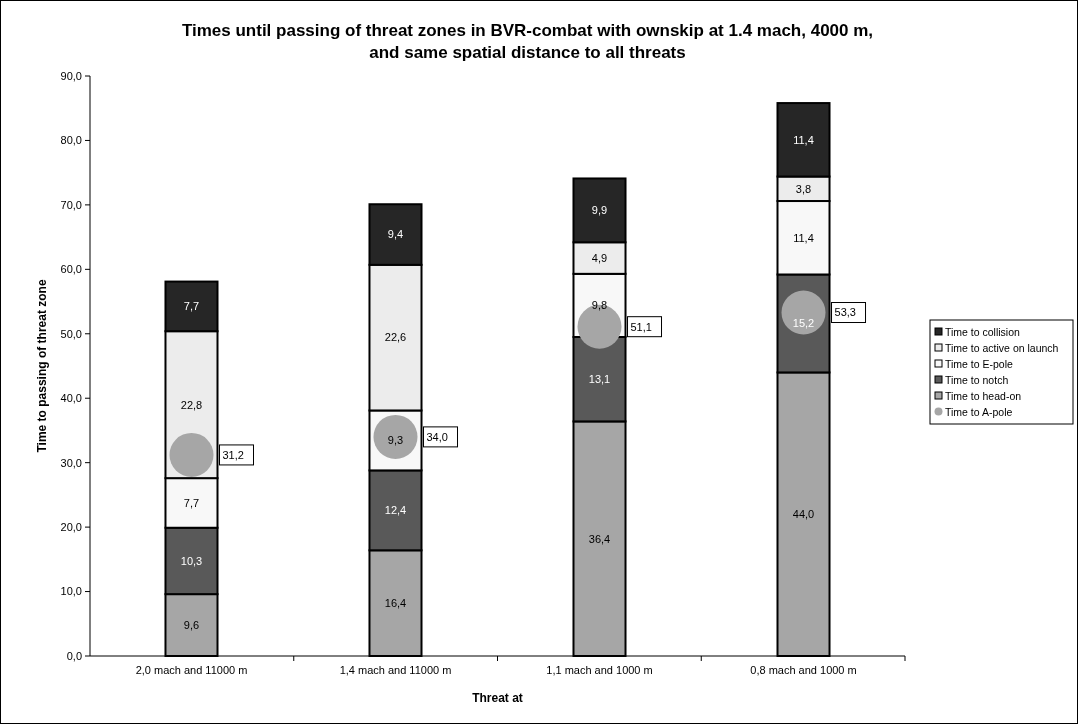 The image size is (1078, 724). Describe the element at coordinates (599, 538) in the screenshot. I see `data-label: 36,4` at that location.